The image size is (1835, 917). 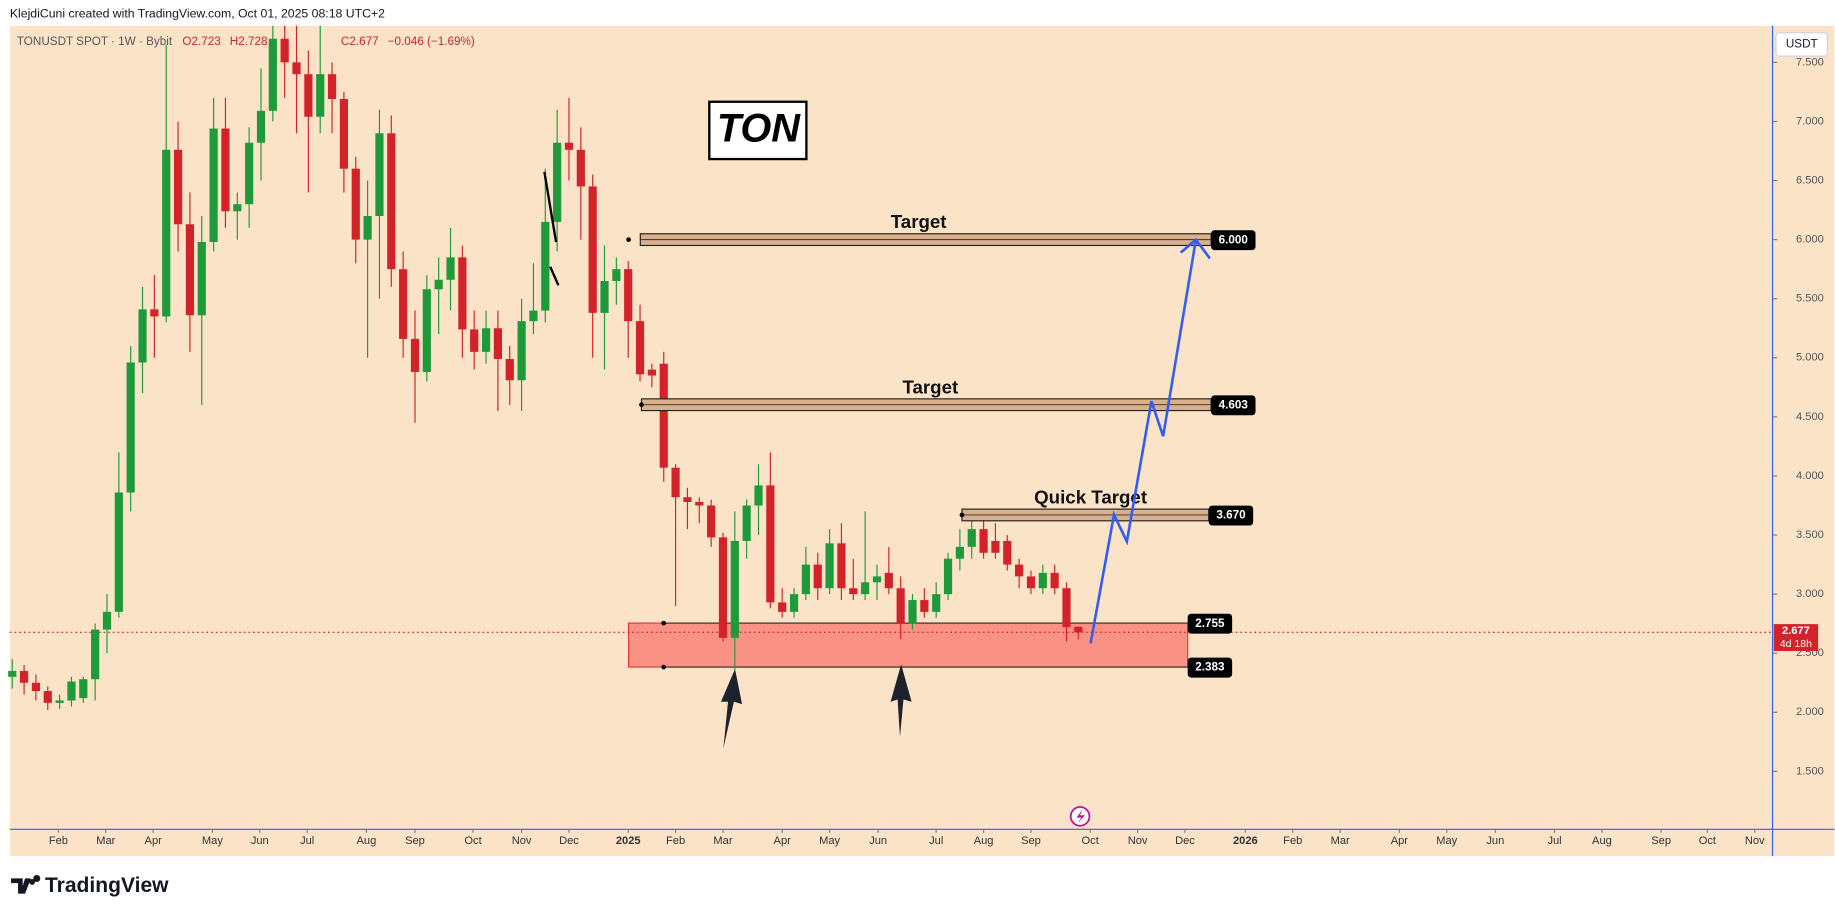 What do you see at coordinates (1090, 497) in the screenshot?
I see `target-name: Quick Target` at bounding box center [1090, 497].